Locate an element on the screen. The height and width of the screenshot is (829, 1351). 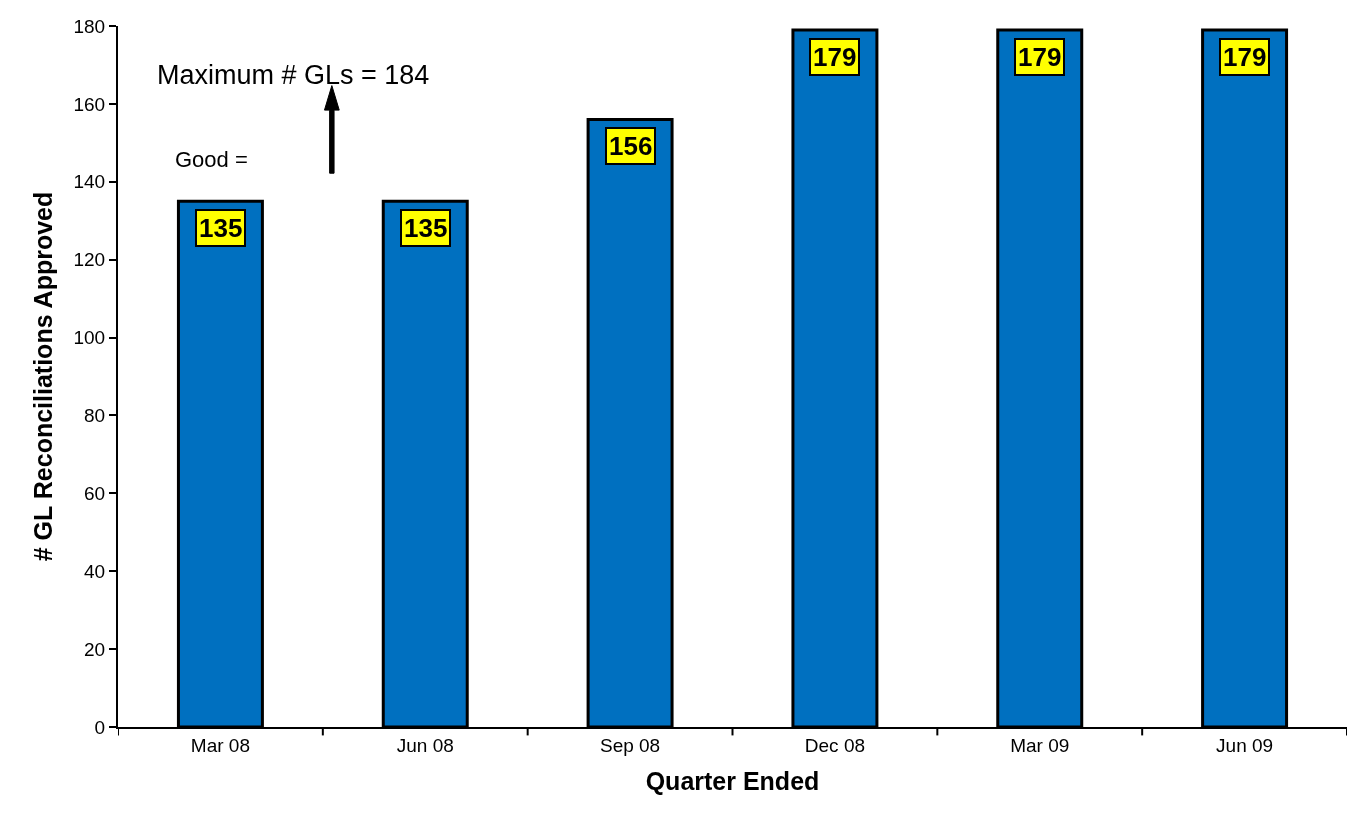
y-tick-label: 40 is located at coordinates (95, 571).